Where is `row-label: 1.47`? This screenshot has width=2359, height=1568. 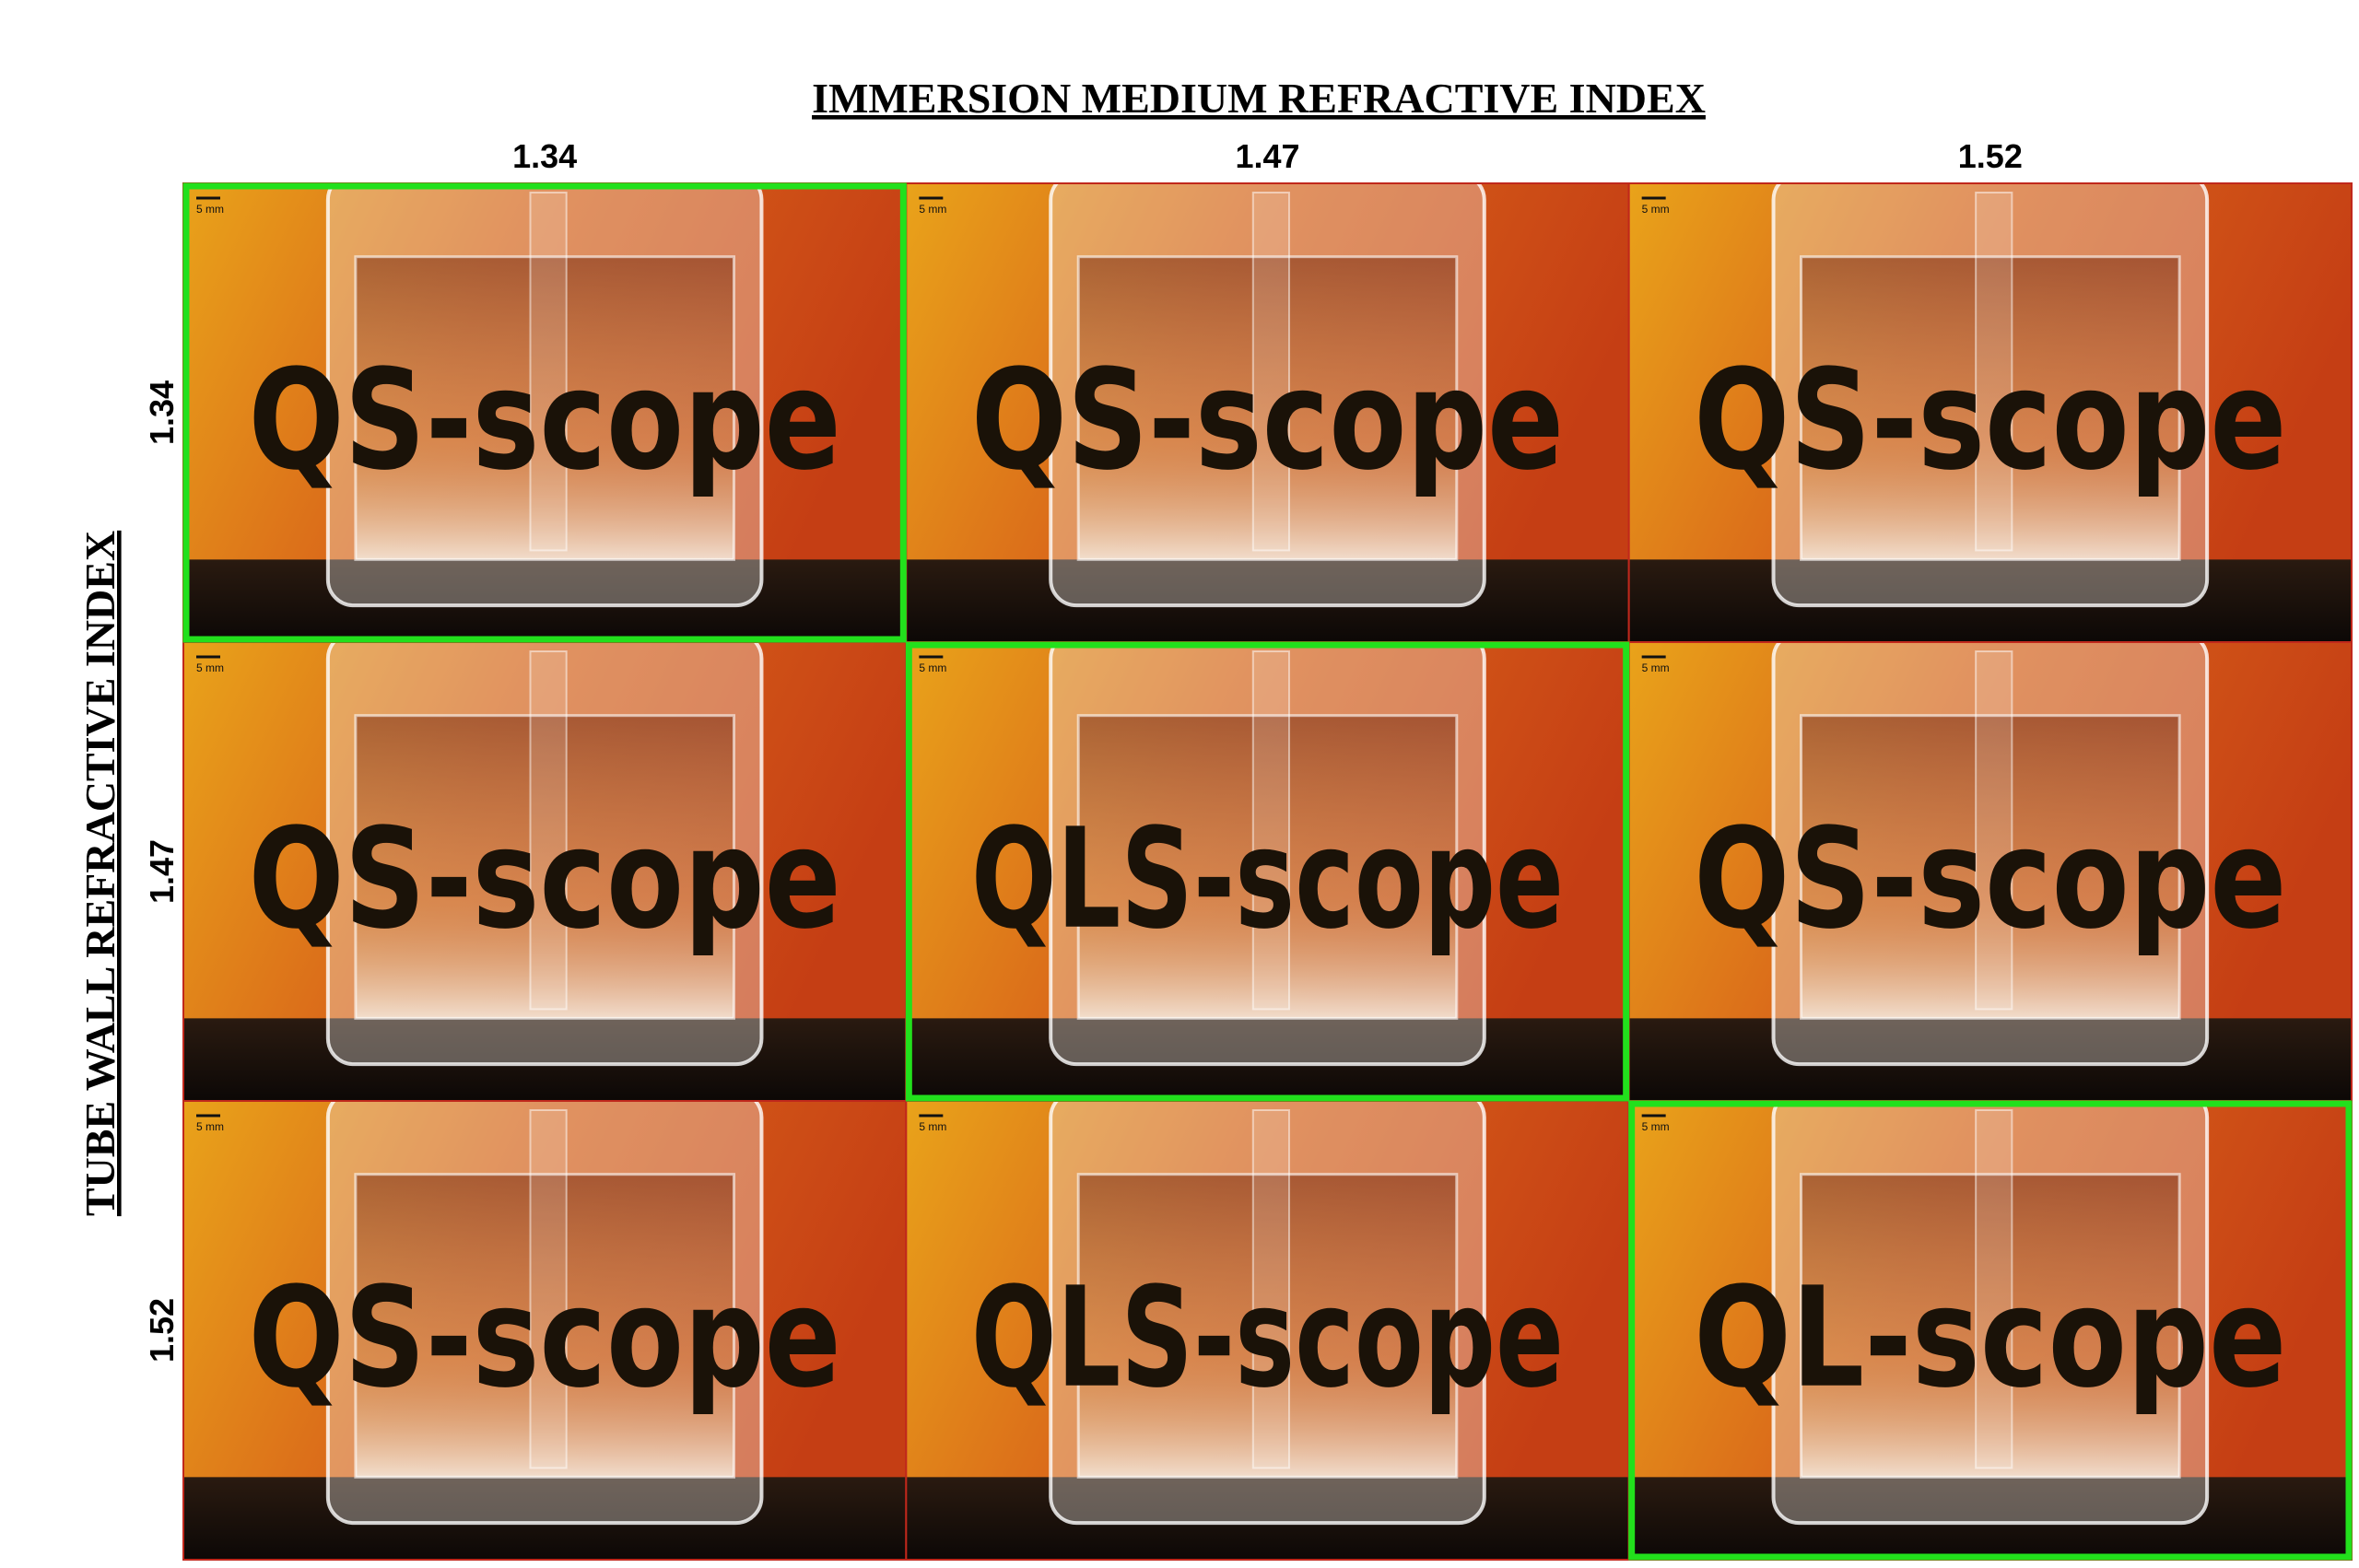
row-label: 1.47 is located at coordinates (162, 871).